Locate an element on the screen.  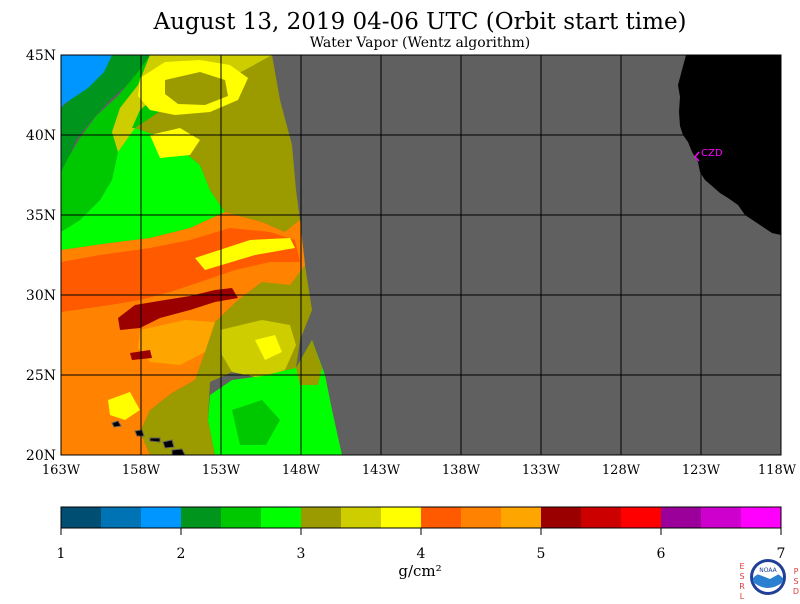
psd-letter-0: P is located at coordinates (796, 571).